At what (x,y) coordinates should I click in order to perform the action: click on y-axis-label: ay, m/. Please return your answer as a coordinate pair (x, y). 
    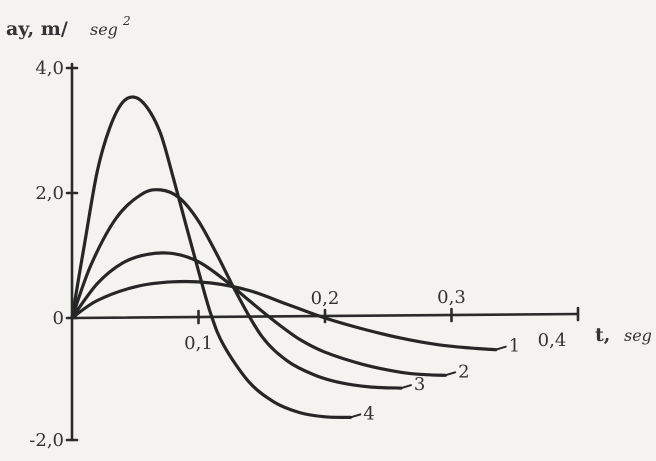
    Looking at the image, I should click on (37, 29).